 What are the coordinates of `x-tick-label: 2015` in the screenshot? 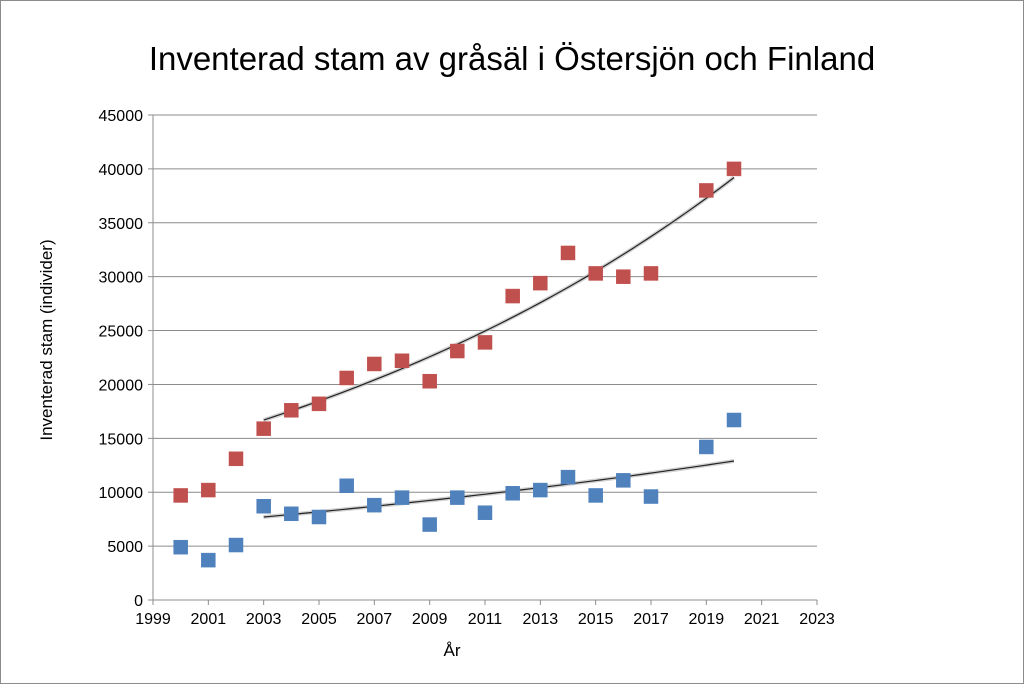 It's located at (596, 619).